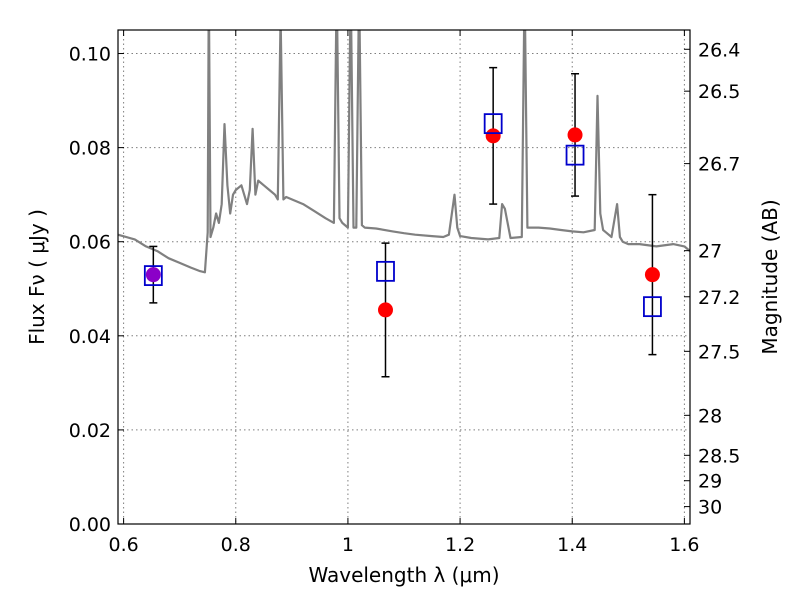 The width and height of the screenshot is (800, 600). Describe the element at coordinates (710, 508) in the screenshot. I see `mag-tick-label: 30` at that location.